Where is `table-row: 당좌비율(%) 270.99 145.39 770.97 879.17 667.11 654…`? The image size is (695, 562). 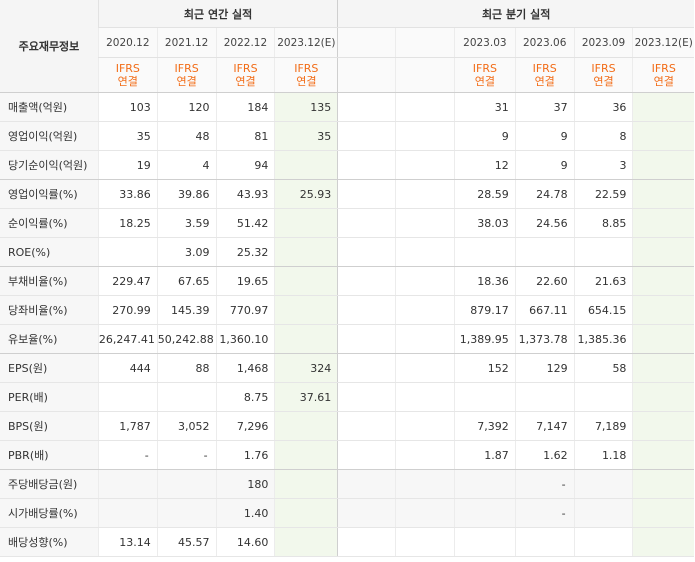
table-row: 당좌비율(%) 270.99 145.39 770.97 879.17 667.11 654… is located at coordinates (347, 310).